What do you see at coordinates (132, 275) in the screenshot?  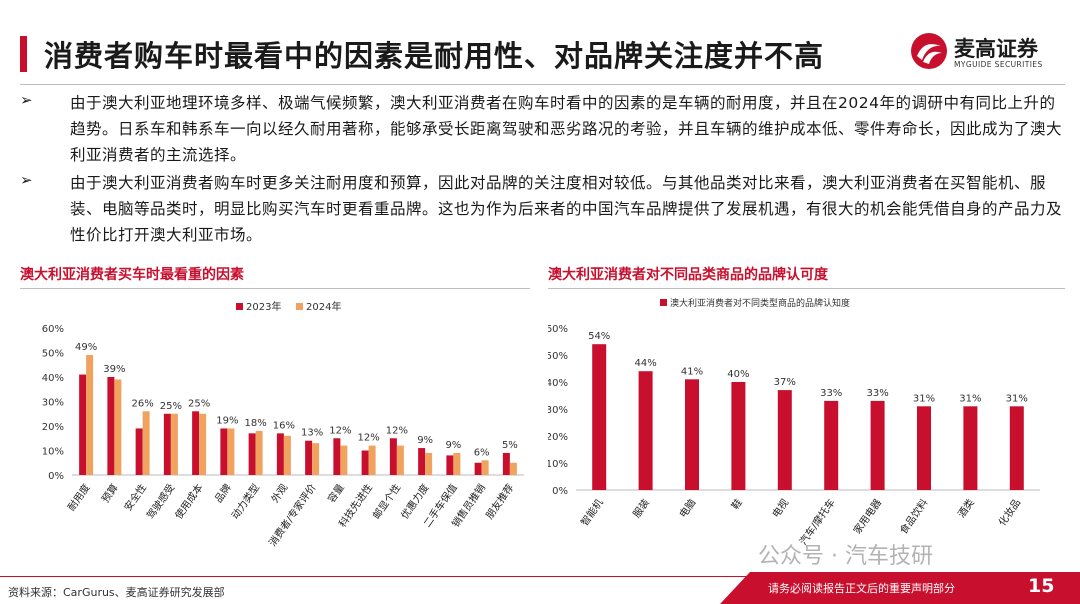 I see `left-chart-title: 澳大利亚消费者买车时最看重的因素` at bounding box center [132, 275].